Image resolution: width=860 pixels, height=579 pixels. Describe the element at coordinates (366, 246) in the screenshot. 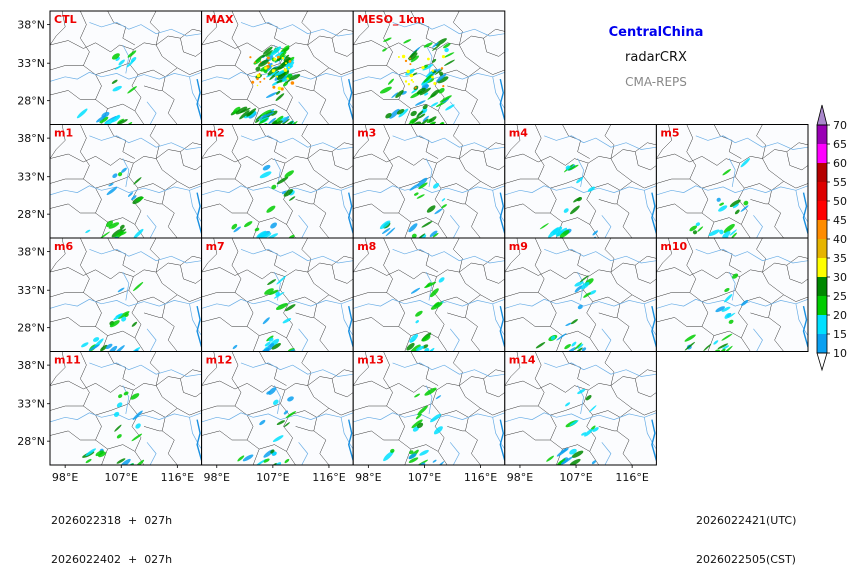

I see `panel-label: m8` at that location.